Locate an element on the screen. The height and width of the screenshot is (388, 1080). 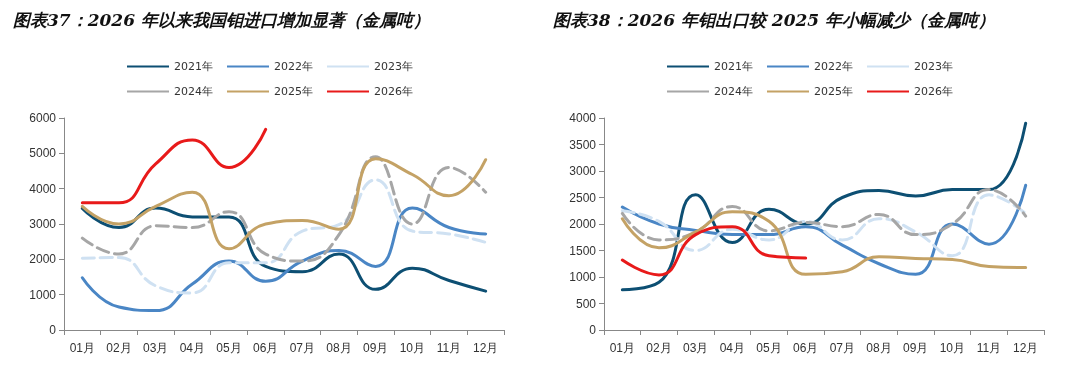
y-tick-label: 500 is located at coordinates (586, 303).